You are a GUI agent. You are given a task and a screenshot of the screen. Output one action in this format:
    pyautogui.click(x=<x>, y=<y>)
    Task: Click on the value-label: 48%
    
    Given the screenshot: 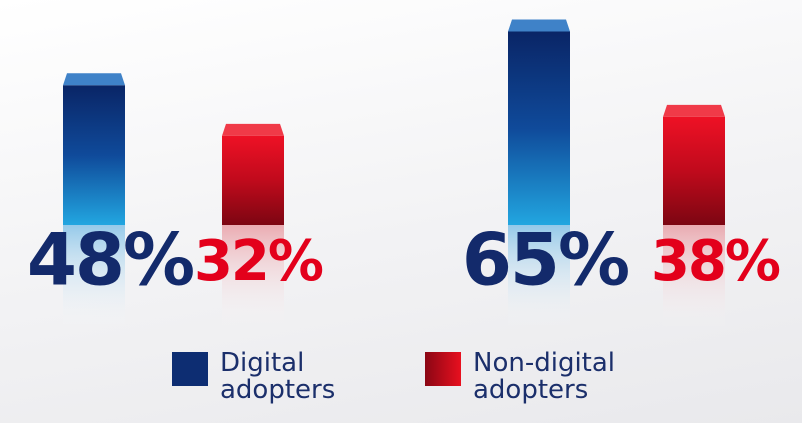 What is the action you would take?
    pyautogui.click(x=110, y=260)
    